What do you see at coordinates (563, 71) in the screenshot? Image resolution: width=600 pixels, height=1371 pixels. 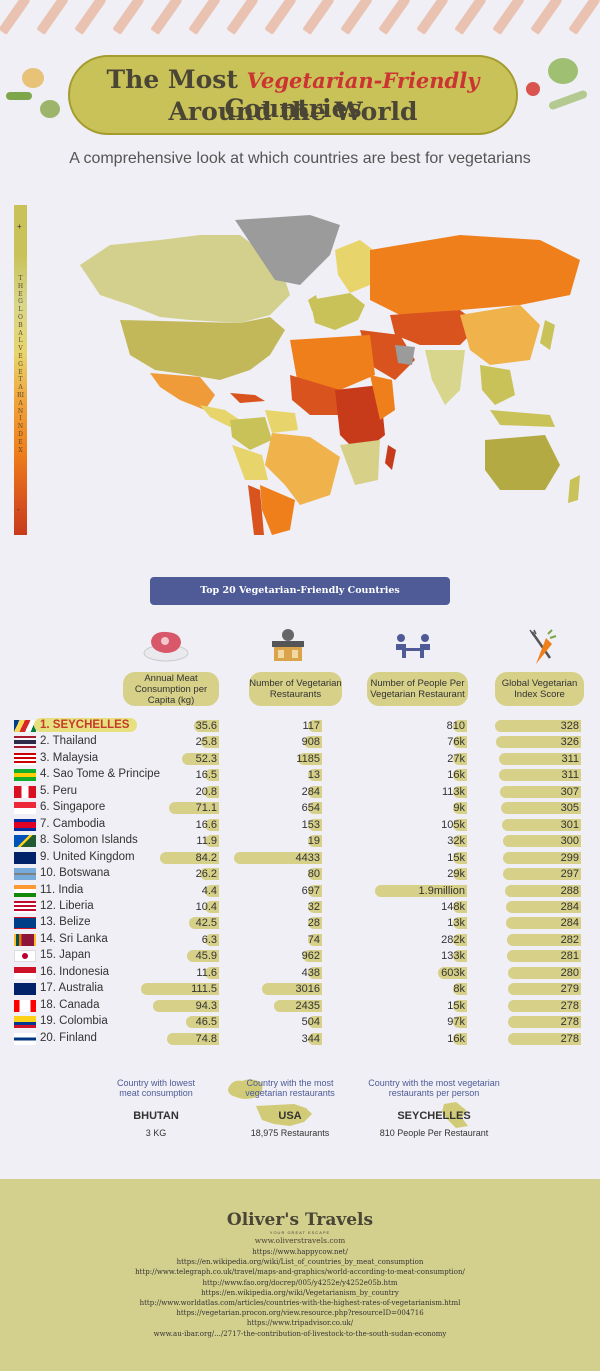 I see `lettuce-icon` at bounding box center [563, 71].